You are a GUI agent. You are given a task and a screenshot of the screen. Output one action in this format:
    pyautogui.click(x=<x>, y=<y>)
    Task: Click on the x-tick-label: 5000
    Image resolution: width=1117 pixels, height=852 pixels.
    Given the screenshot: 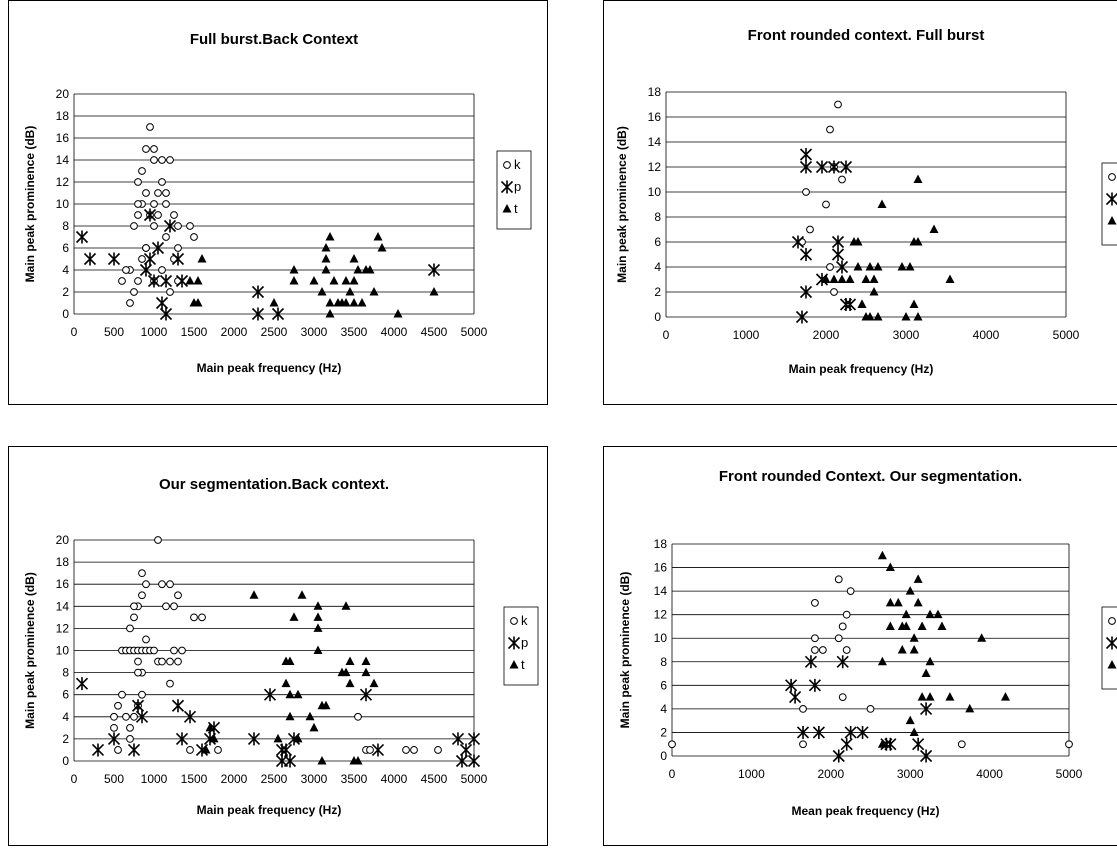 What is the action you would take?
    pyautogui.click(x=474, y=779)
    